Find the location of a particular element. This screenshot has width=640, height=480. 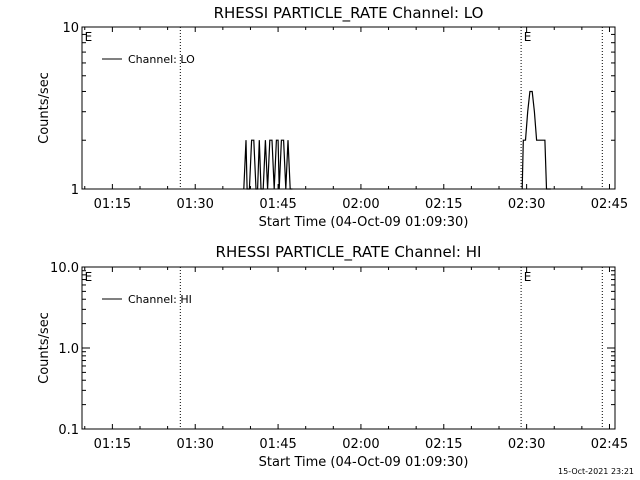

chart2-x-tick-label: 02:45 is located at coordinates (609, 444).